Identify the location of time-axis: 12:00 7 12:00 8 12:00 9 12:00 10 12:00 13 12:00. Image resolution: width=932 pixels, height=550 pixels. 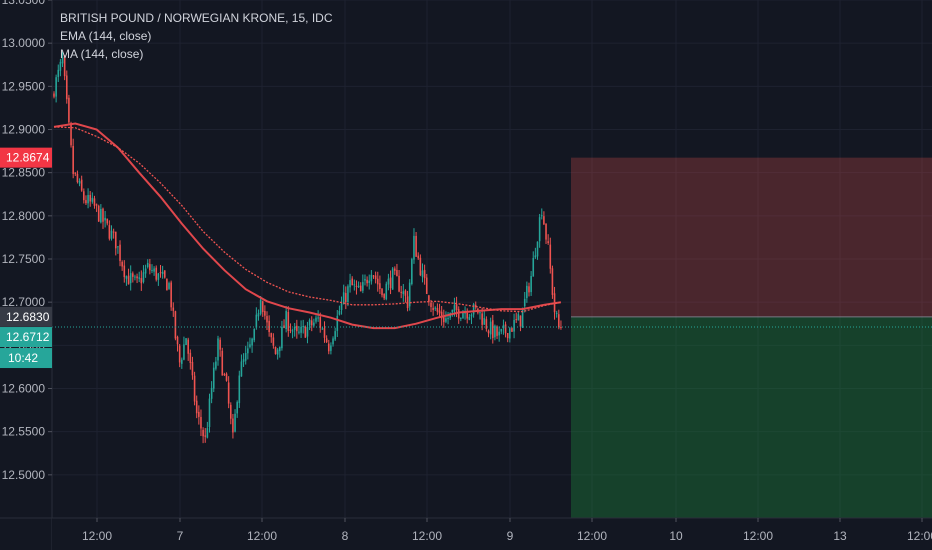
(466, 533).